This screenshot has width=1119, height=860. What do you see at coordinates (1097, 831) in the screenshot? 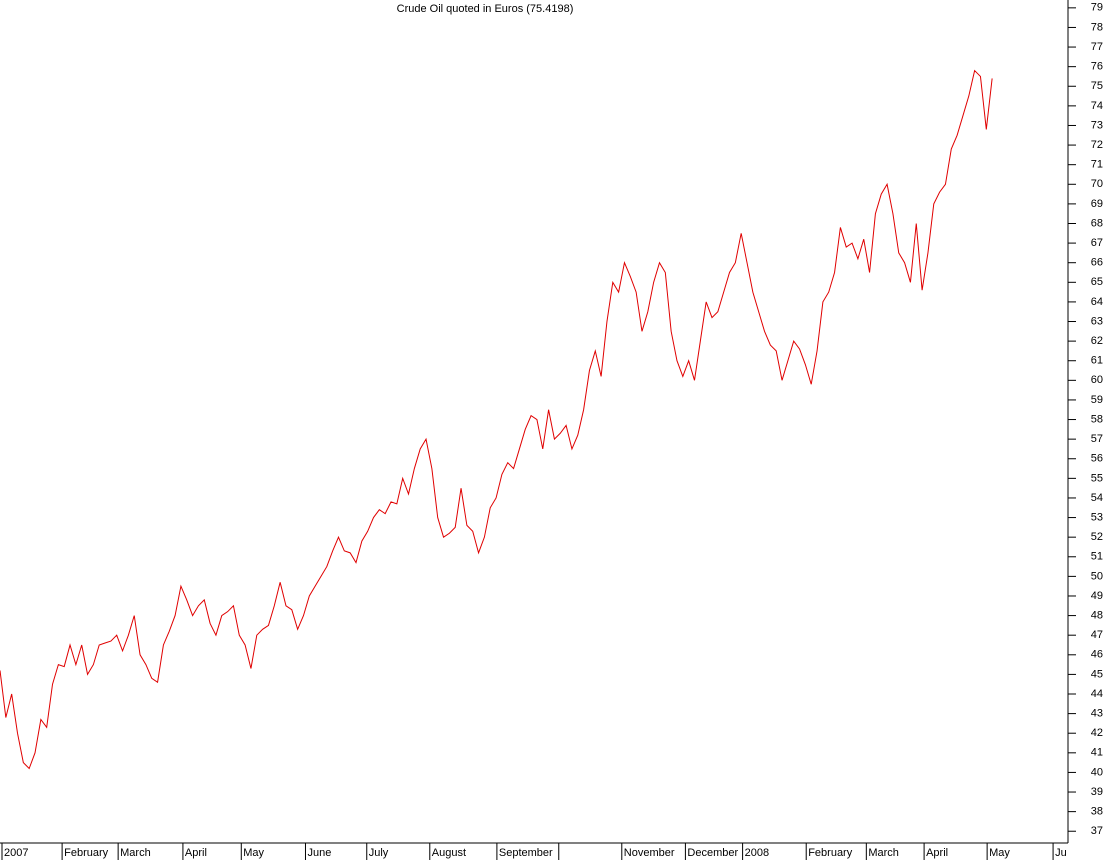
I see `y-tick-label: 37` at bounding box center [1097, 831].